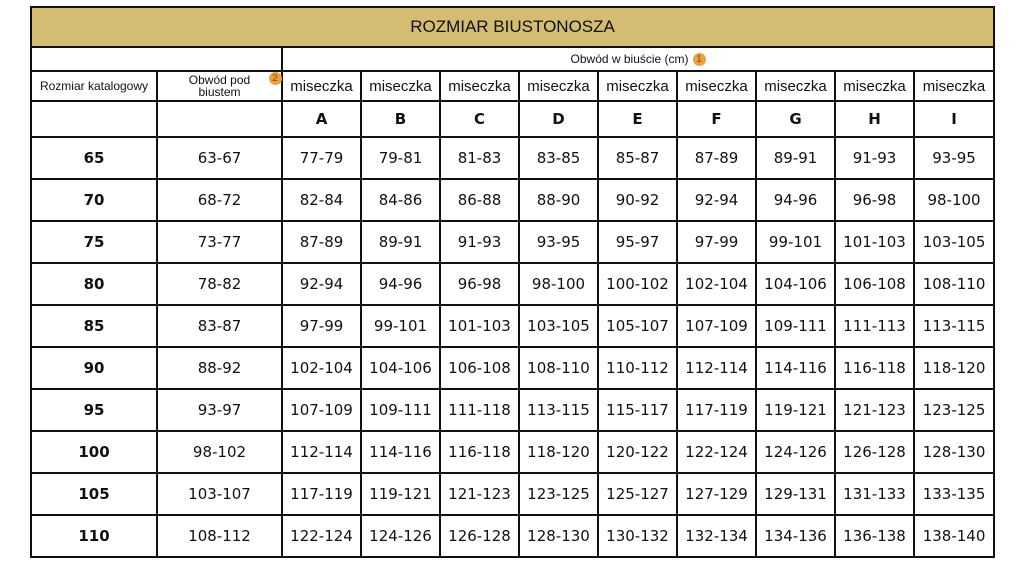 The image size is (1024, 576). What do you see at coordinates (874, 368) in the screenshot?
I see `bust-range-cell: 116-118` at bounding box center [874, 368].